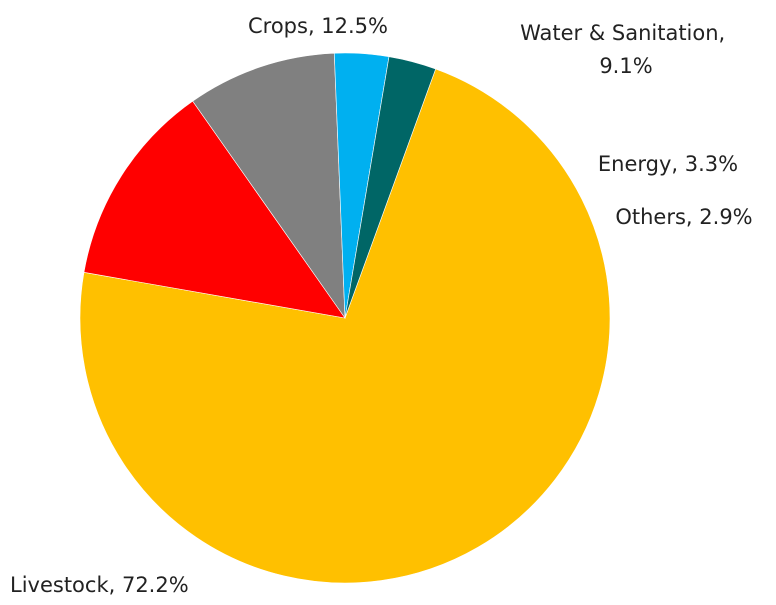 Image resolution: width=776 pixels, height=605 pixels. What do you see at coordinates (390, 187) in the screenshot?
I see `slice-others` at bounding box center [390, 187].